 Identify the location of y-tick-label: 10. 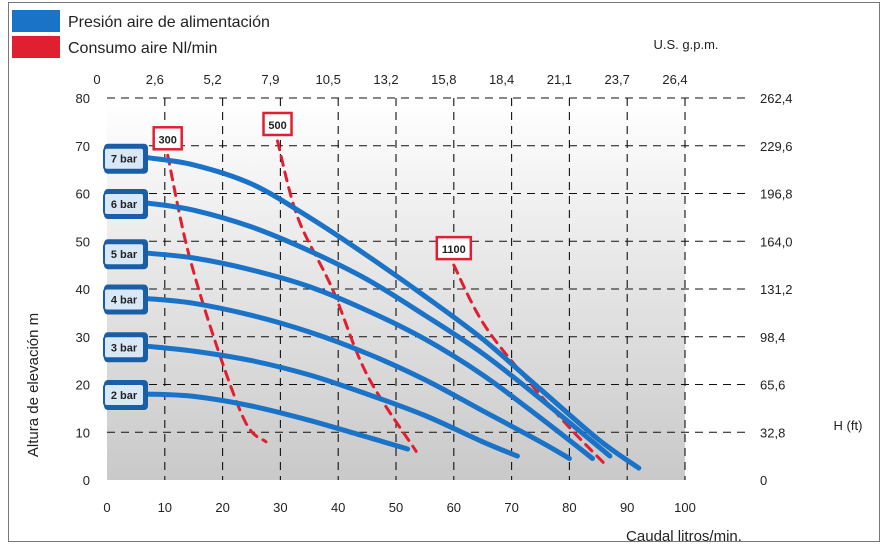
(83, 432).